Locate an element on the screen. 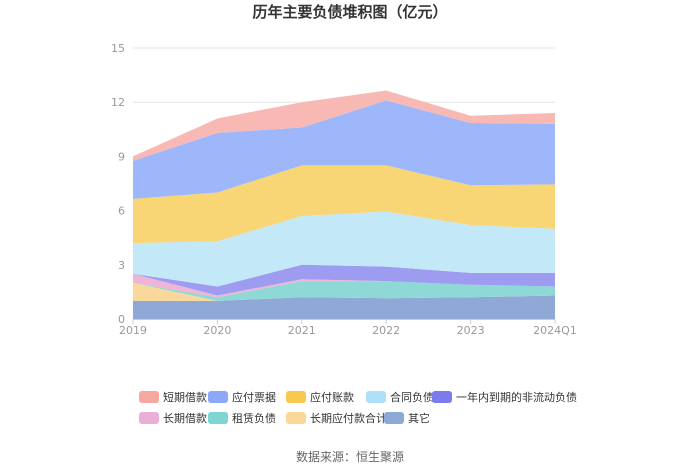 This screenshot has height=473, width=700. legend-label: 一年内到期的非流动负债 is located at coordinates (516, 397).